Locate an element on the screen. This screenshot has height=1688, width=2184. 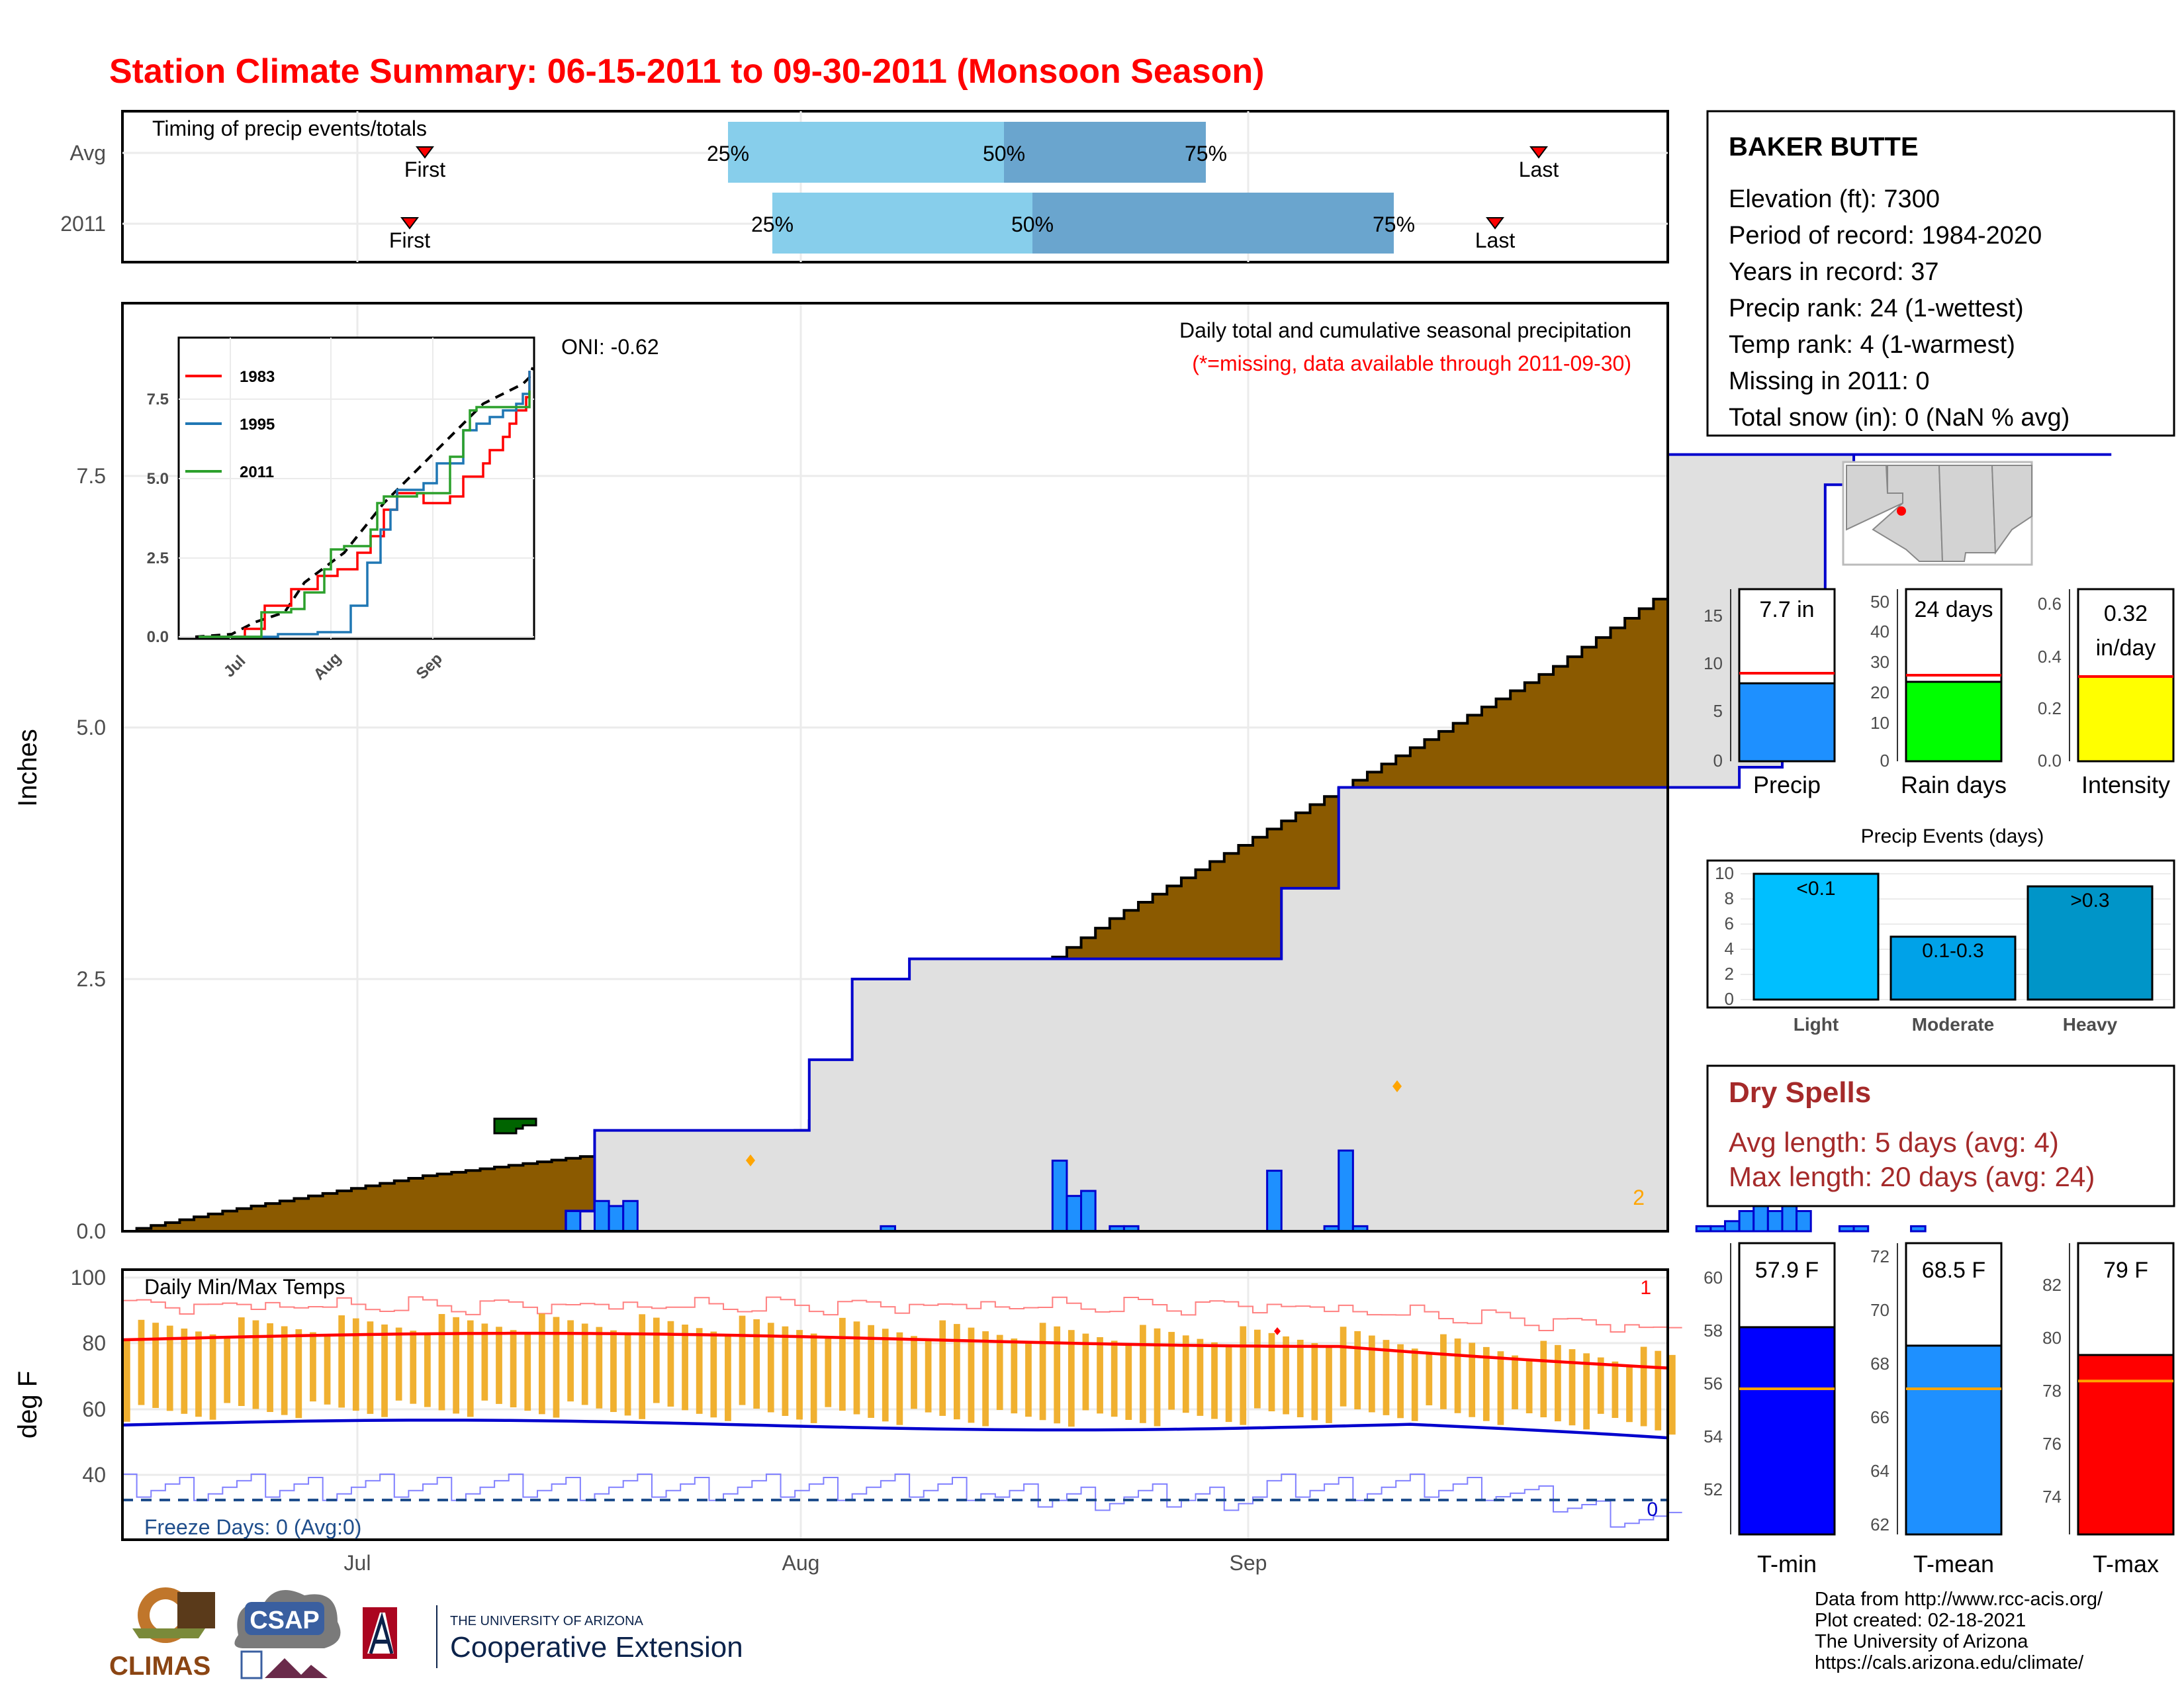
tmax-chart: 82 80 78 76 74 79 F T-max is located at coordinates (2108, 1409).